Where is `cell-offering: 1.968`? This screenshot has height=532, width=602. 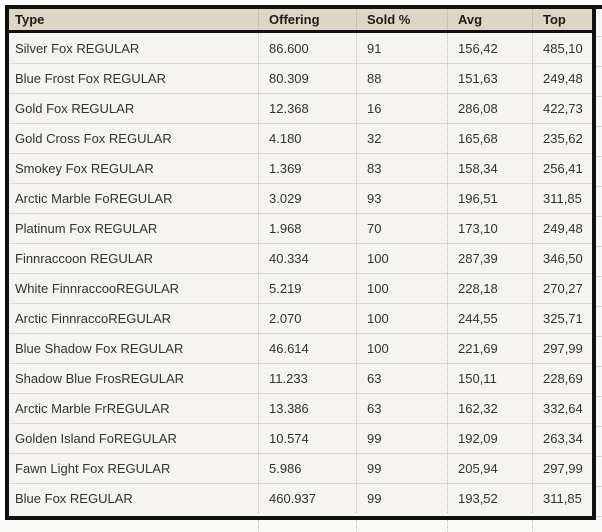
cell-offering: 1.968 is located at coordinates (307, 228).